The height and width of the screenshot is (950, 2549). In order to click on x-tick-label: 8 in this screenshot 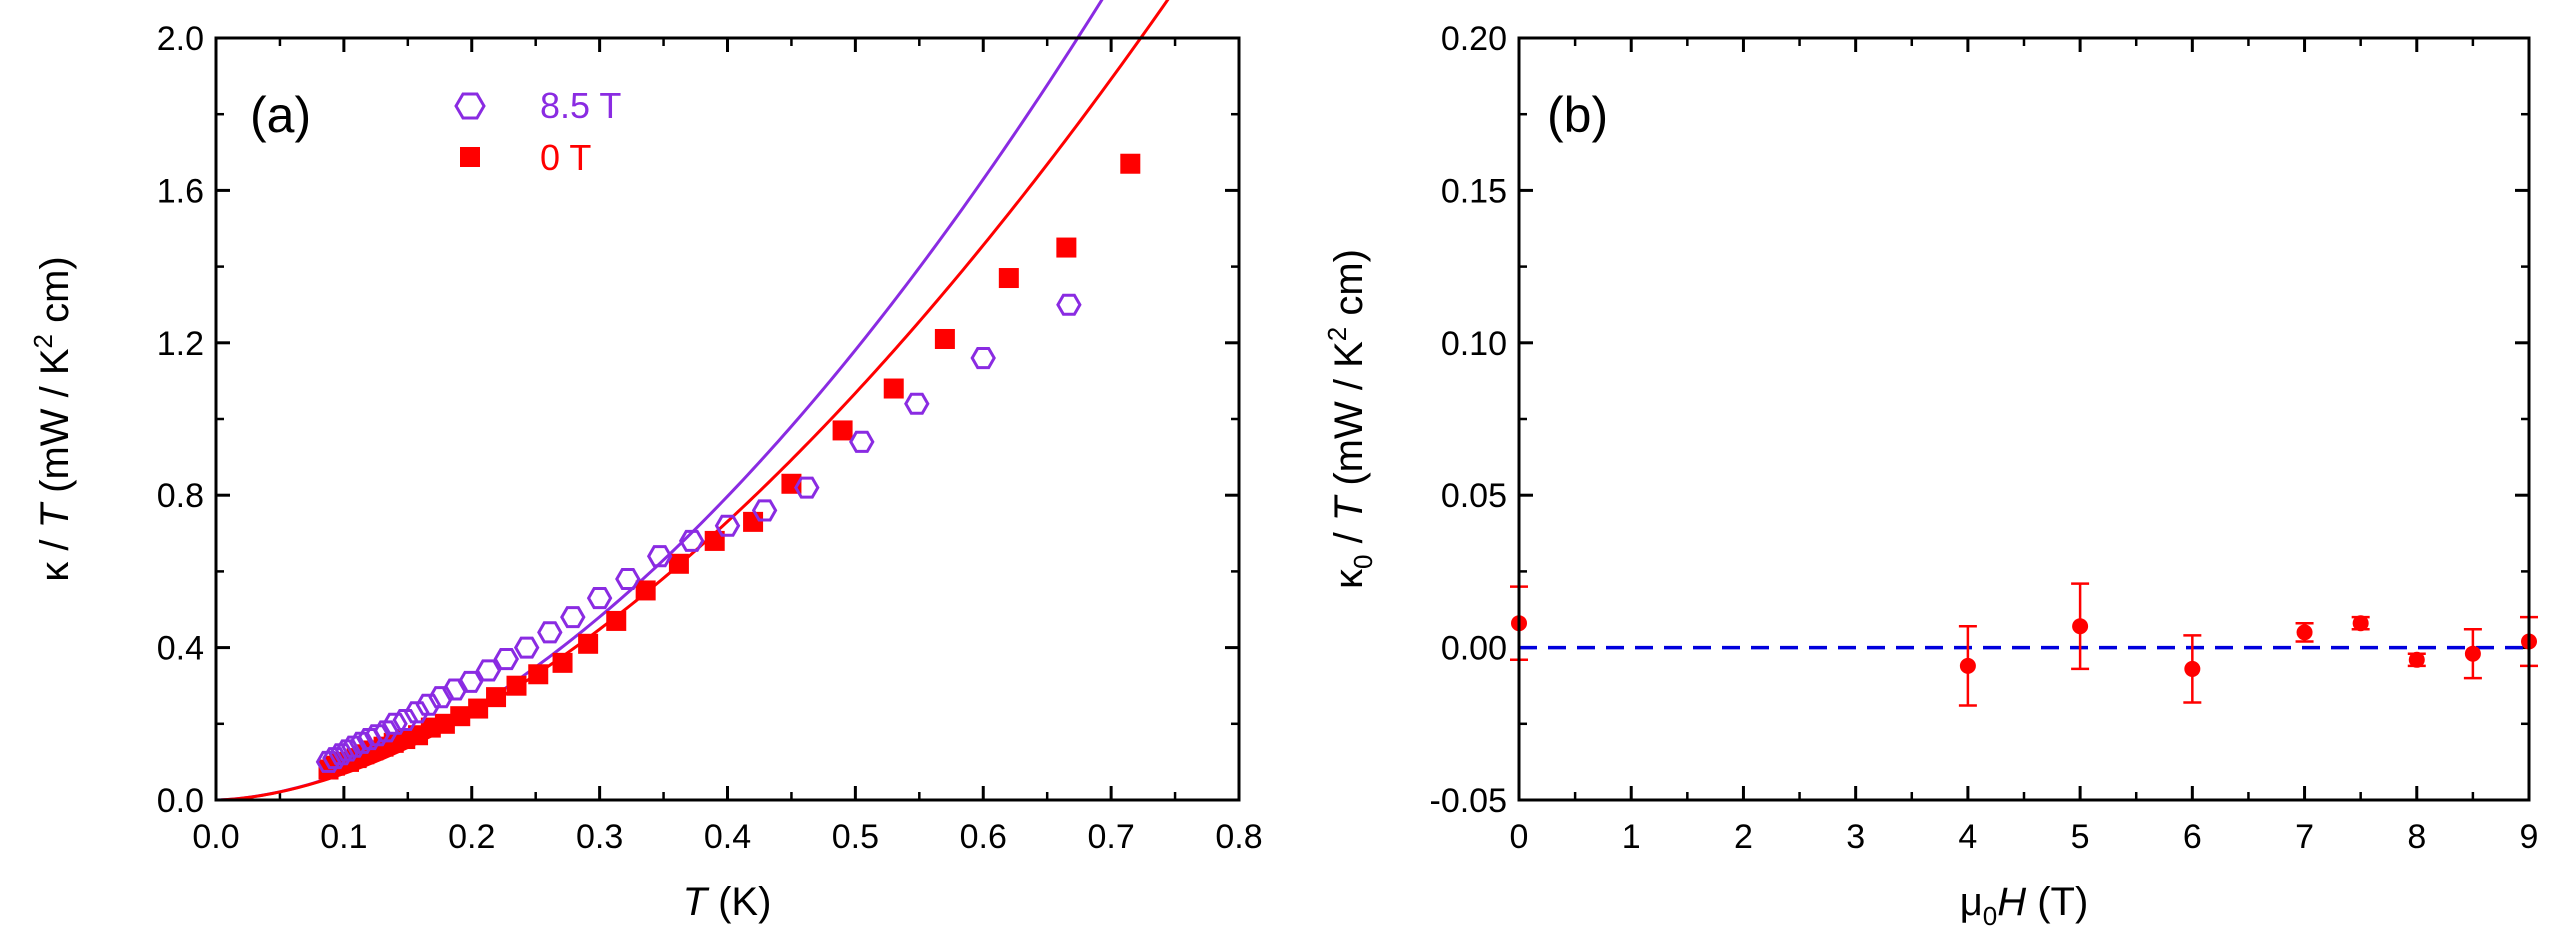, I will do `click(2416, 837)`.